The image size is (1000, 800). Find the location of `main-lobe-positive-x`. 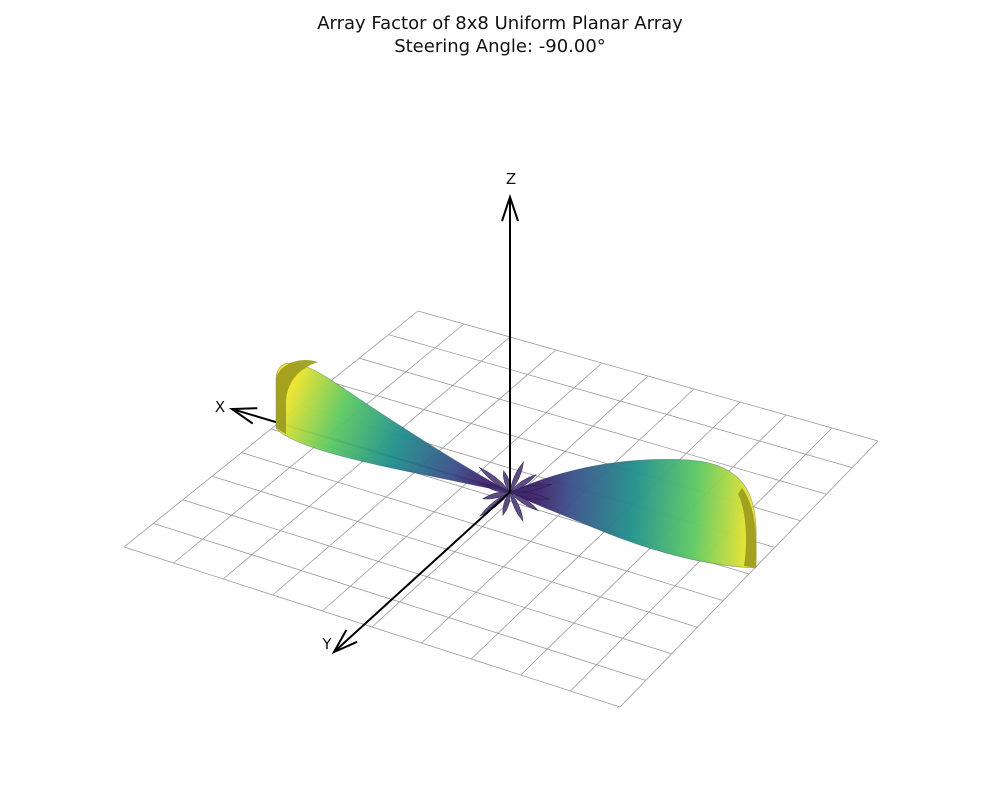

main-lobe-positive-x is located at coordinates (633, 514).